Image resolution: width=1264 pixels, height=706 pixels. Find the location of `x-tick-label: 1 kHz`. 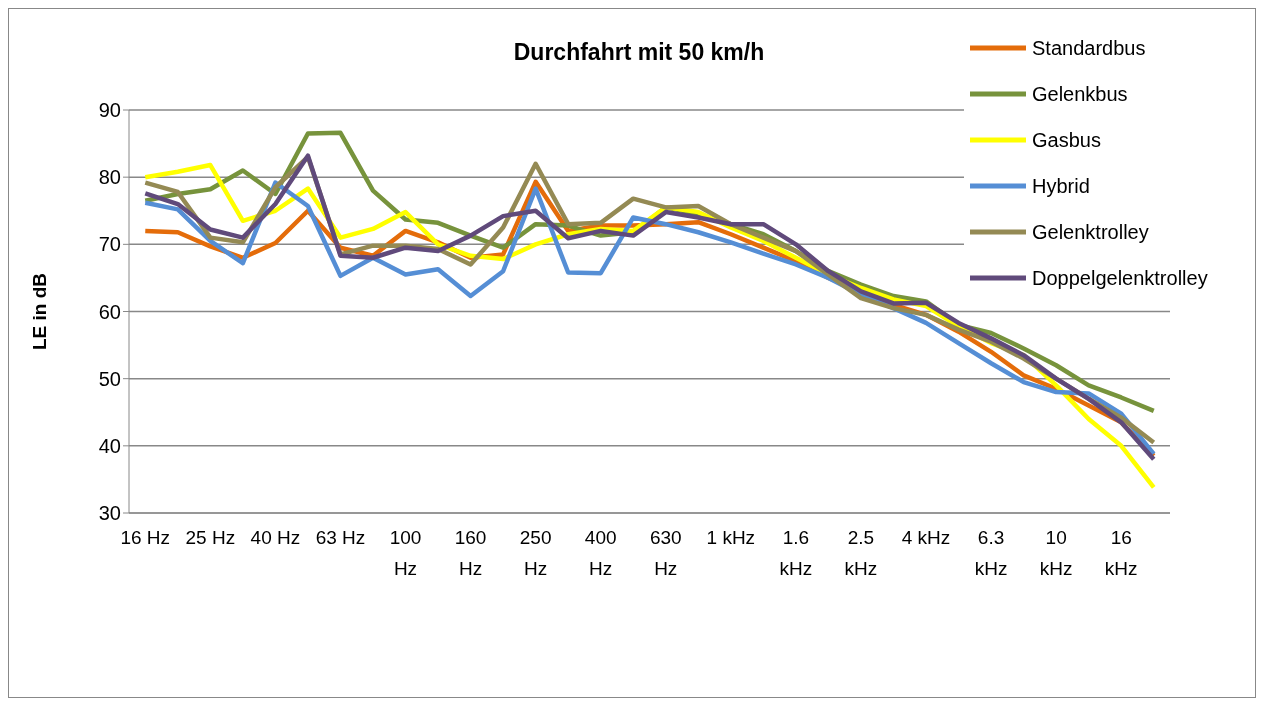

x-tick-label: 1 kHz is located at coordinates (731, 537).